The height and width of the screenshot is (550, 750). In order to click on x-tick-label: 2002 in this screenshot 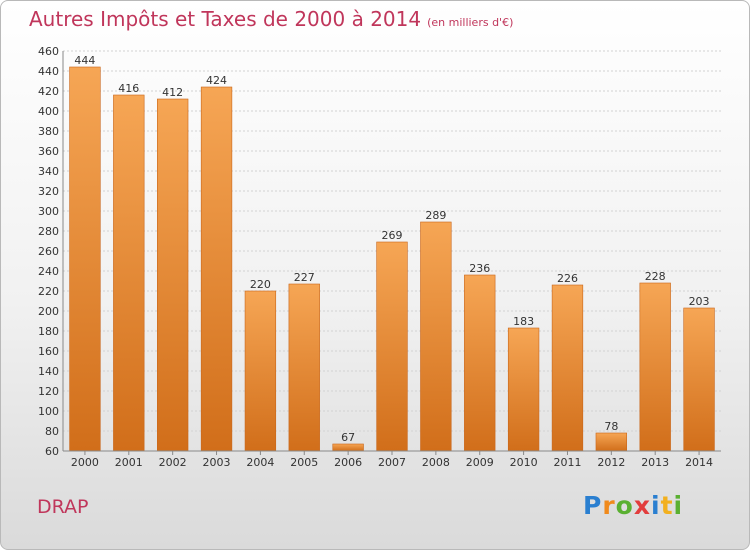, I will do `click(173, 462)`.